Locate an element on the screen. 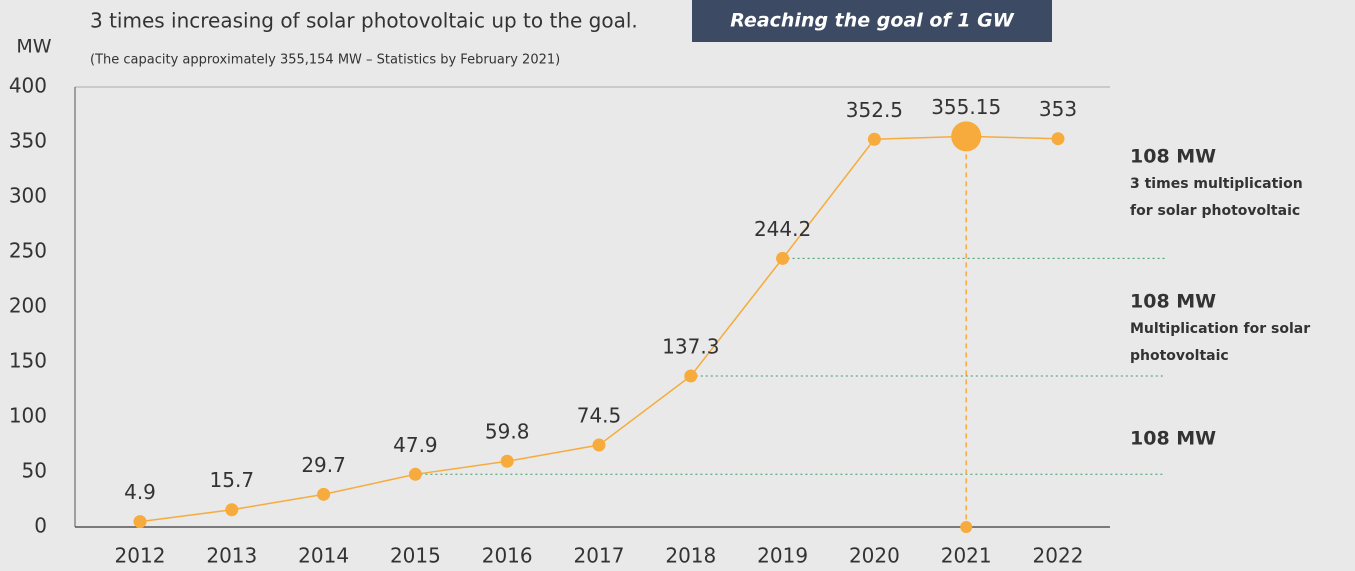 The height and width of the screenshot is (571, 1355). y-axis-label: MW is located at coordinates (33, 47).